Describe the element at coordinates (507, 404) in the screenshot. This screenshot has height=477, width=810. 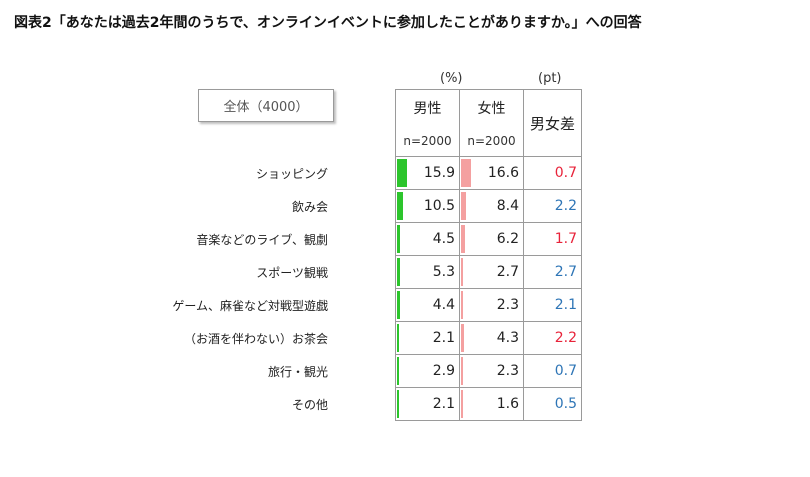
I see `female-value: 1.6` at that location.